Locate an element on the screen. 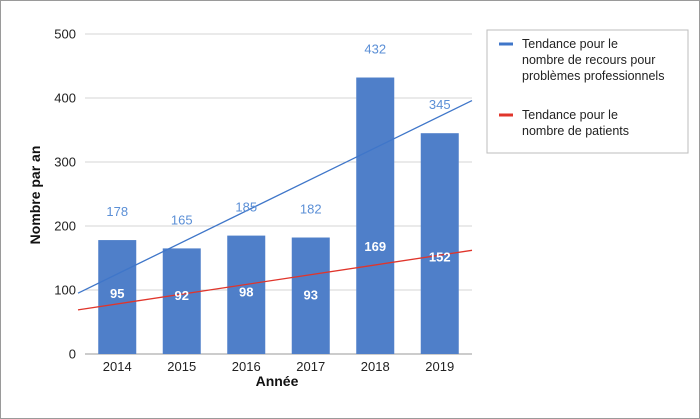 The image size is (700, 419). bar-inner-label: 98 is located at coordinates (246, 291).